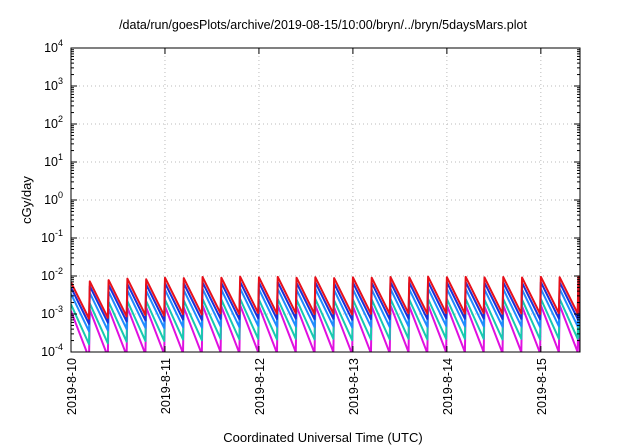 The image size is (640, 448). I want to click on x-tick-label: 2019-8-13, so click(354, 386).